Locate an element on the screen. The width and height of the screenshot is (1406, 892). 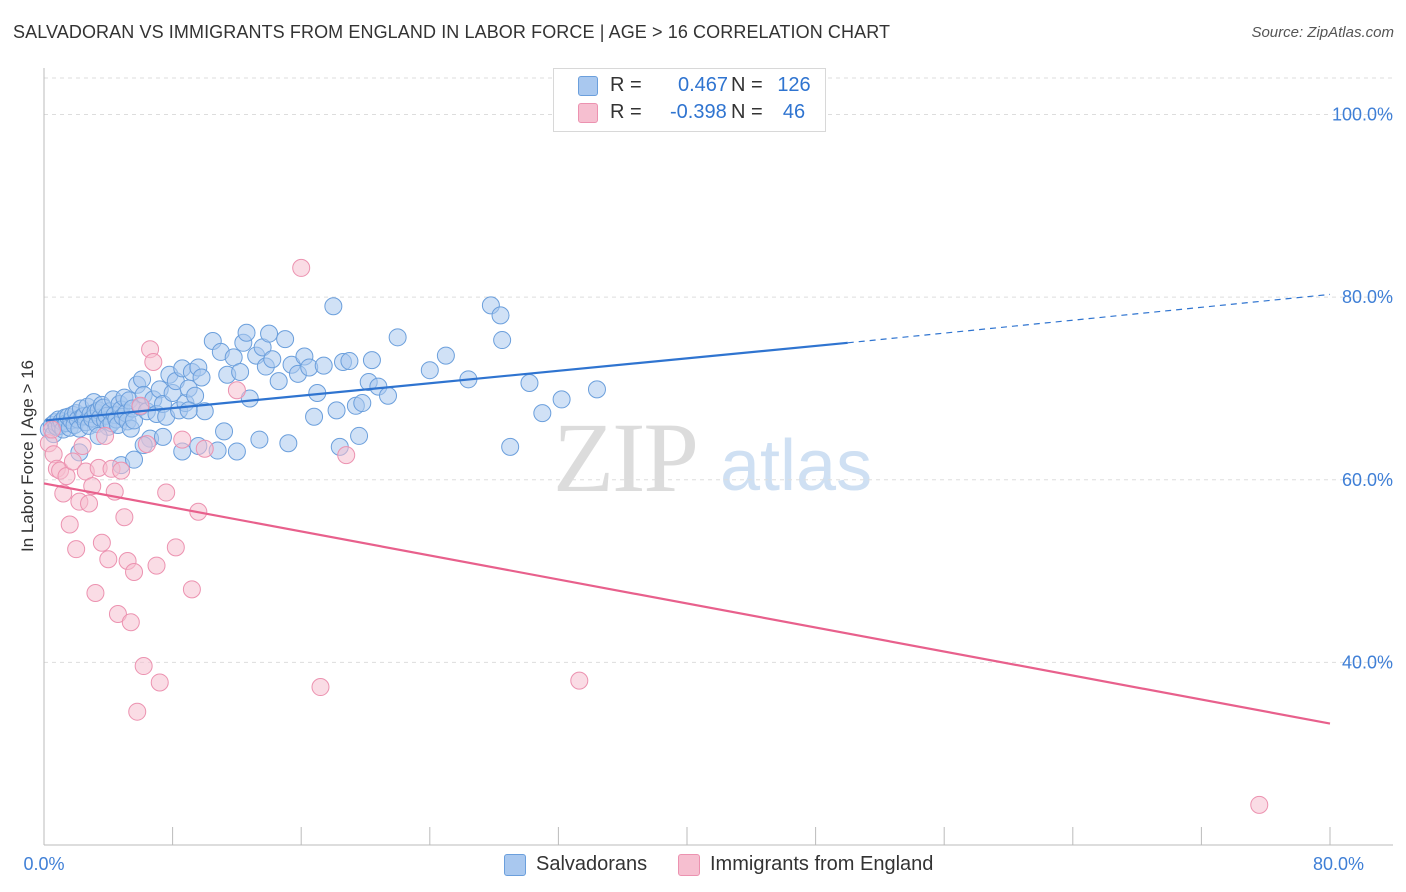
legend-n-value: 126 is located at coordinates (794, 85).